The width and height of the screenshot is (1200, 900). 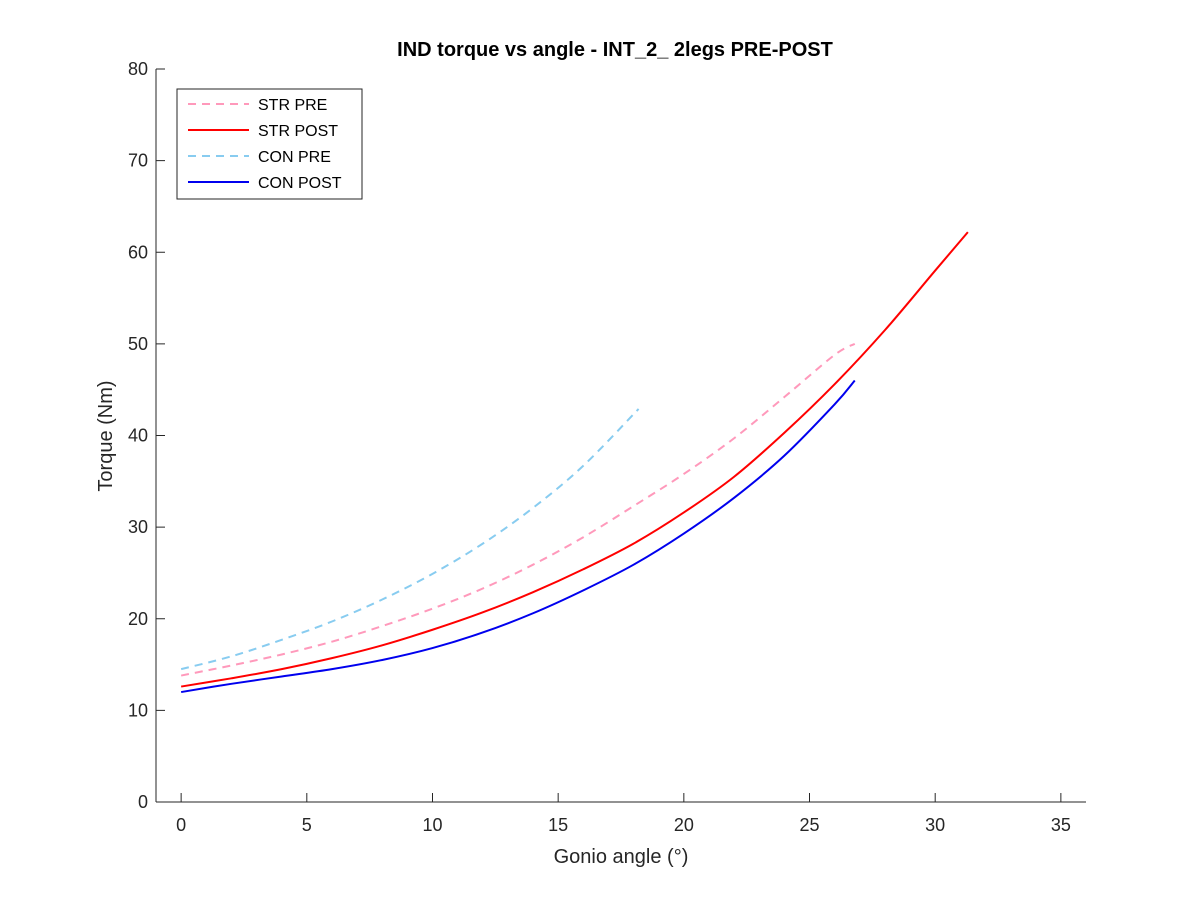 What do you see at coordinates (298, 131) in the screenshot?
I see `legend-label: STR POST` at bounding box center [298, 131].